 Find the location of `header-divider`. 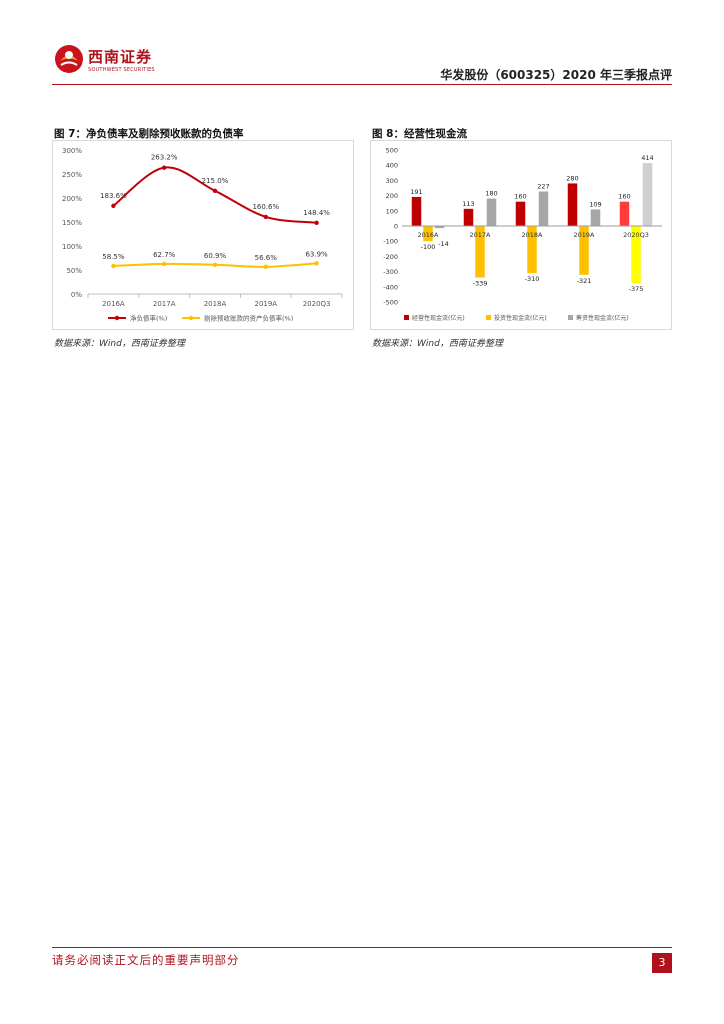

header-divider is located at coordinates (362, 84).